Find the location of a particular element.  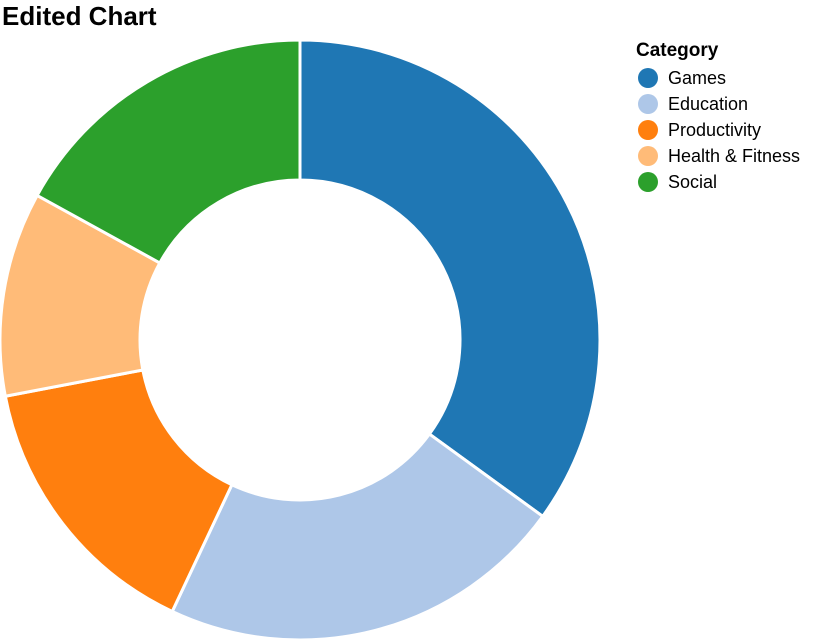

legend-label: Games is located at coordinates (697, 78).